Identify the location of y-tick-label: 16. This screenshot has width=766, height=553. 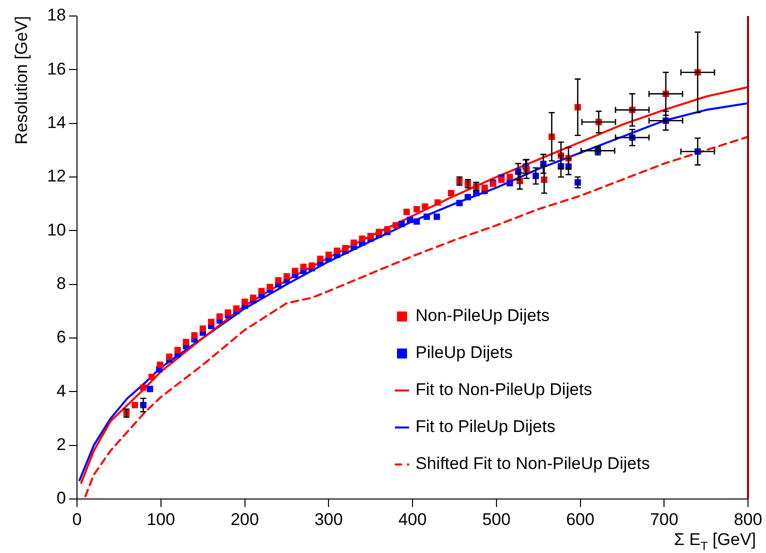
(56, 68).